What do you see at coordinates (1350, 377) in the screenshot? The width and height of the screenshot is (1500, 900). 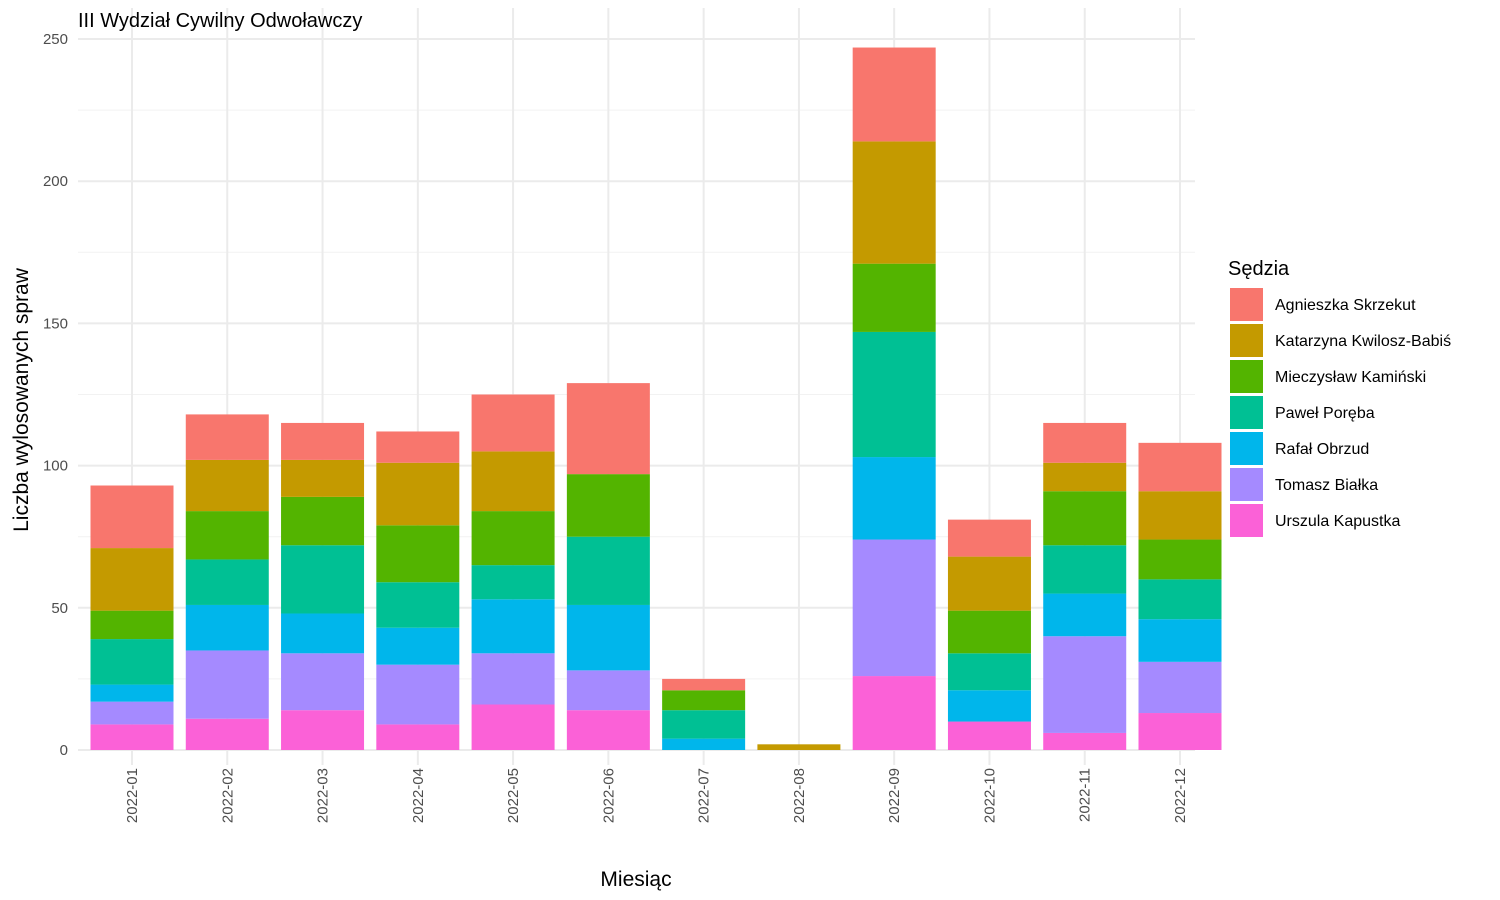 I see `legend-label: Mieczysław Kamiński` at bounding box center [1350, 377].